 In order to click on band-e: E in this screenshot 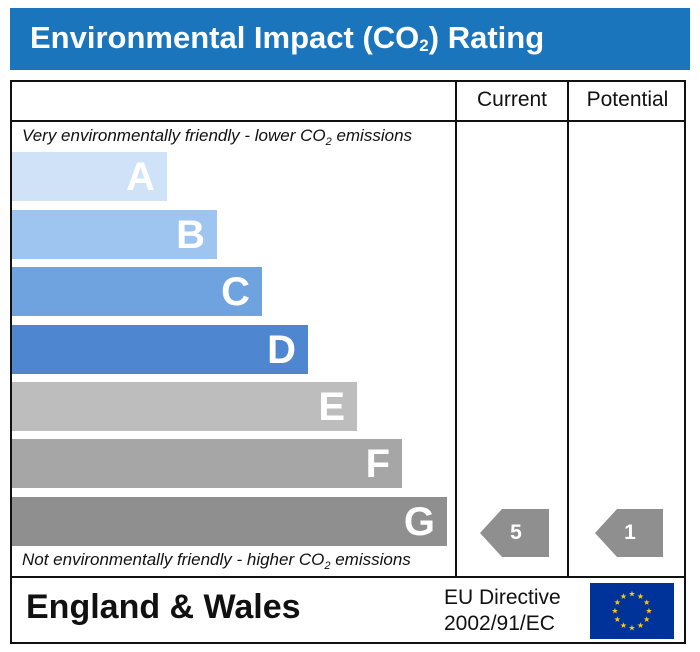, I will do `click(184, 406)`.